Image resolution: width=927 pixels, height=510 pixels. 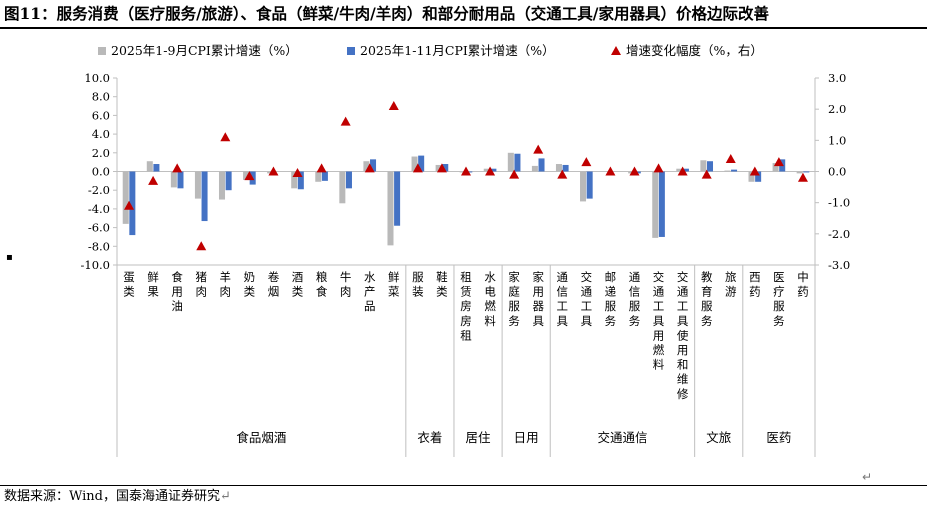 I want to click on category-label: 西药, so click(x=755, y=284).